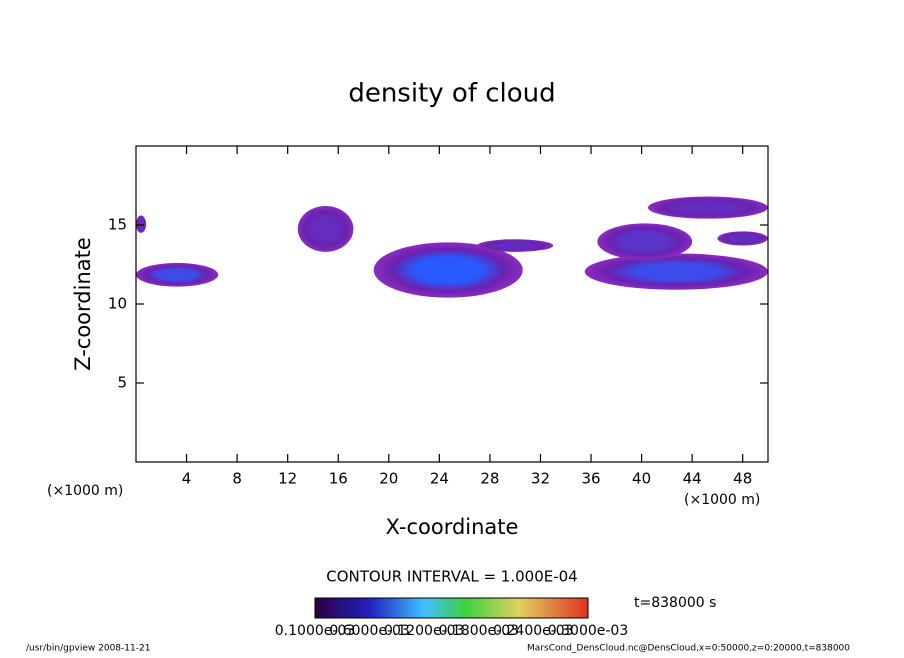 This screenshot has height=658, width=904. What do you see at coordinates (117, 225) in the screenshot?
I see `y-tick-label: 15` at bounding box center [117, 225].